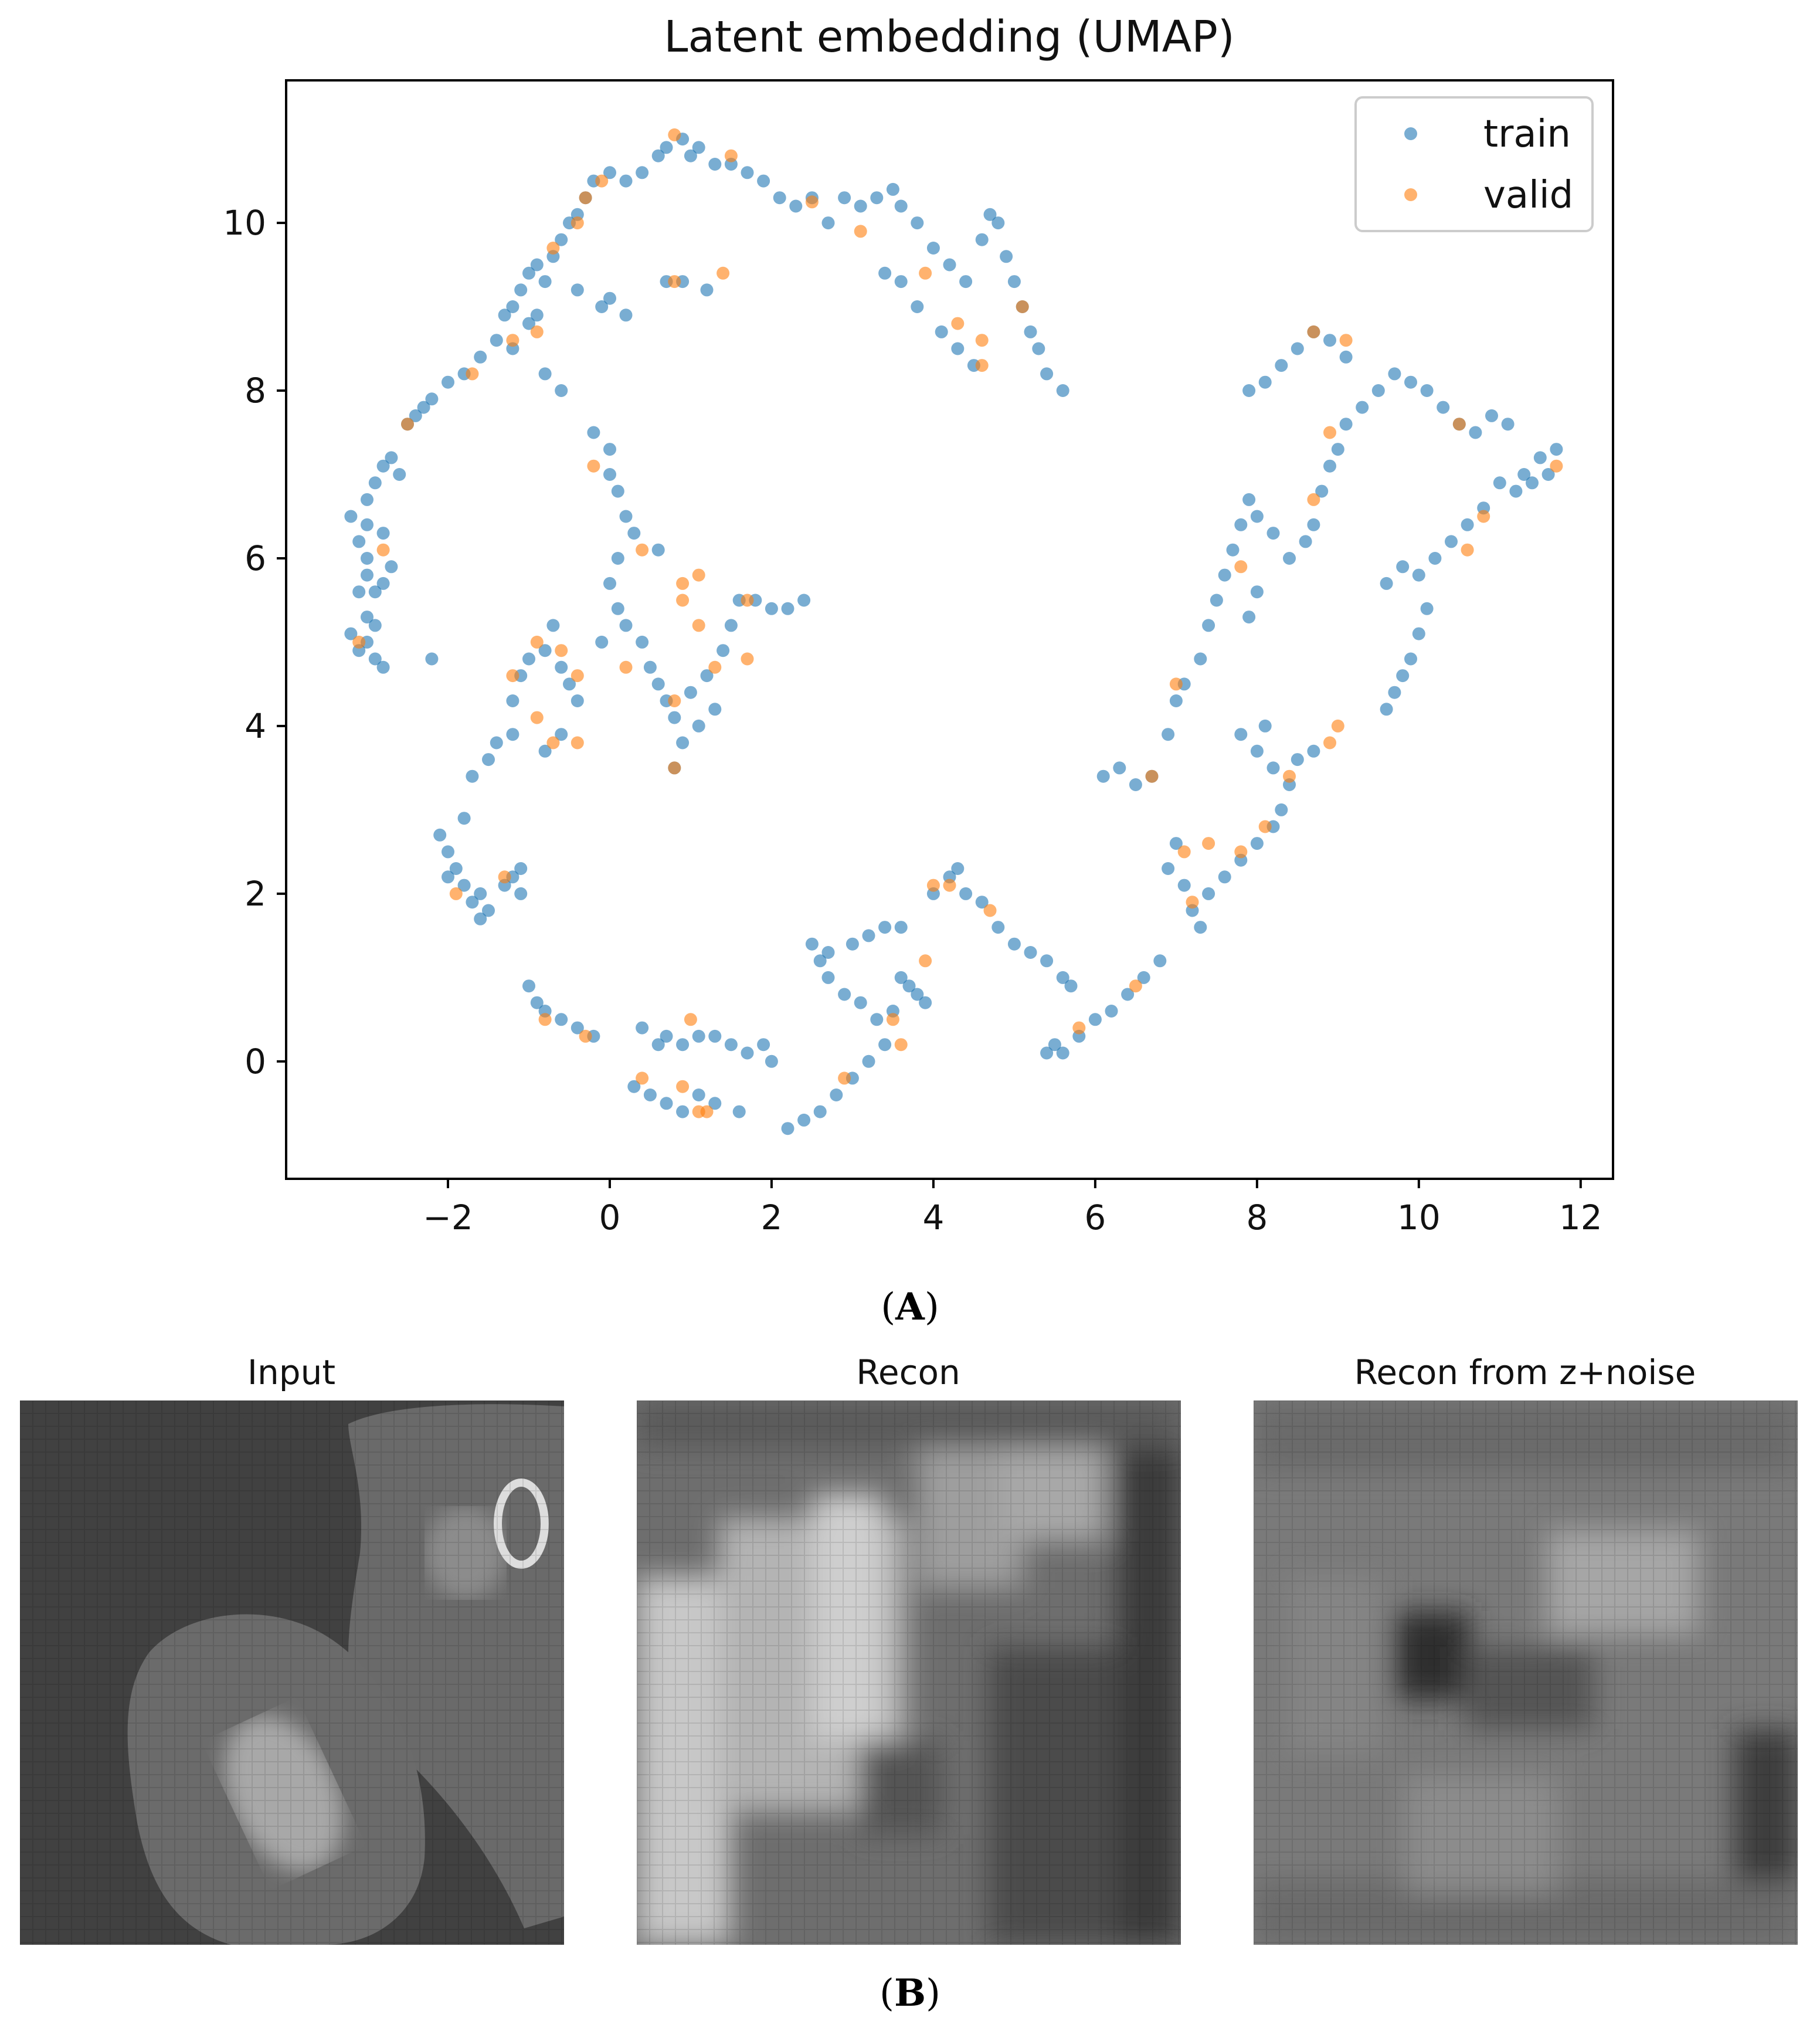  I want to click on y-tick-label-3: 6, so click(255, 558).